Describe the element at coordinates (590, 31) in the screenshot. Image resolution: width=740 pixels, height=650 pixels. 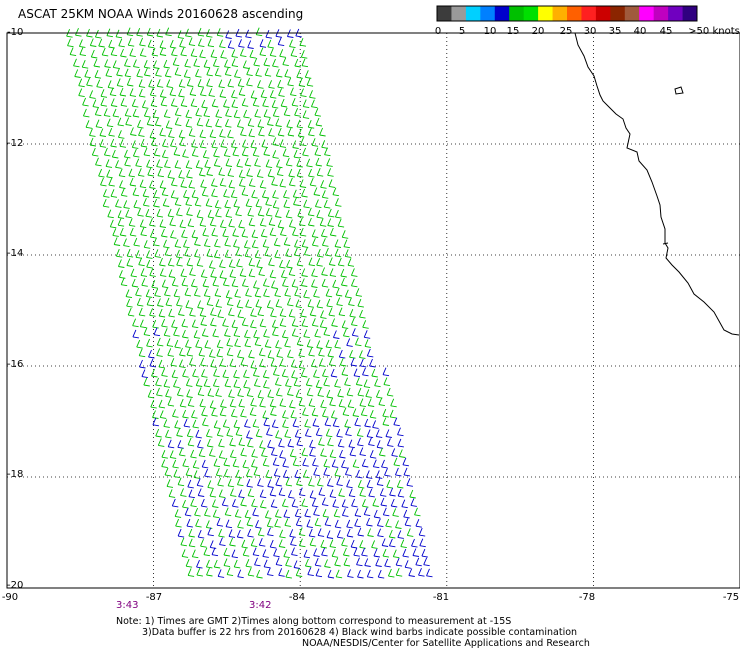
I see `colorbar-label-30: 30` at that location.